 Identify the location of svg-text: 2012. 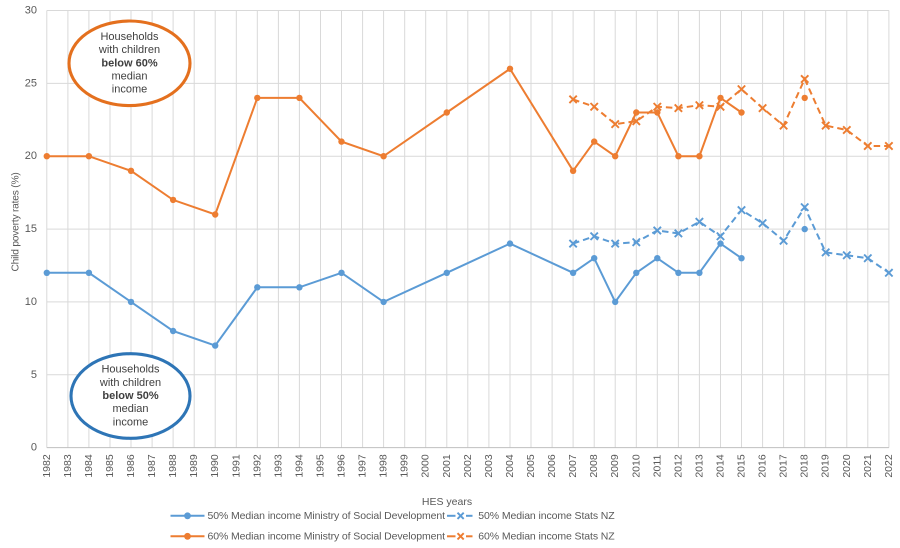
(678, 466).